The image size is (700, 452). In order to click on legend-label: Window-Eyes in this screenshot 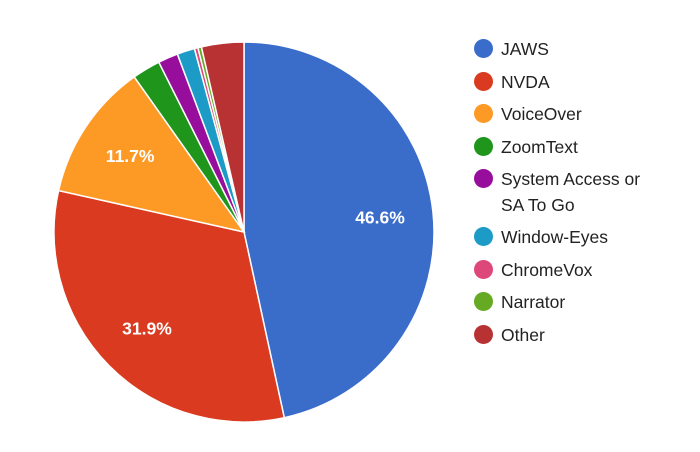, I will do `click(554, 237)`.